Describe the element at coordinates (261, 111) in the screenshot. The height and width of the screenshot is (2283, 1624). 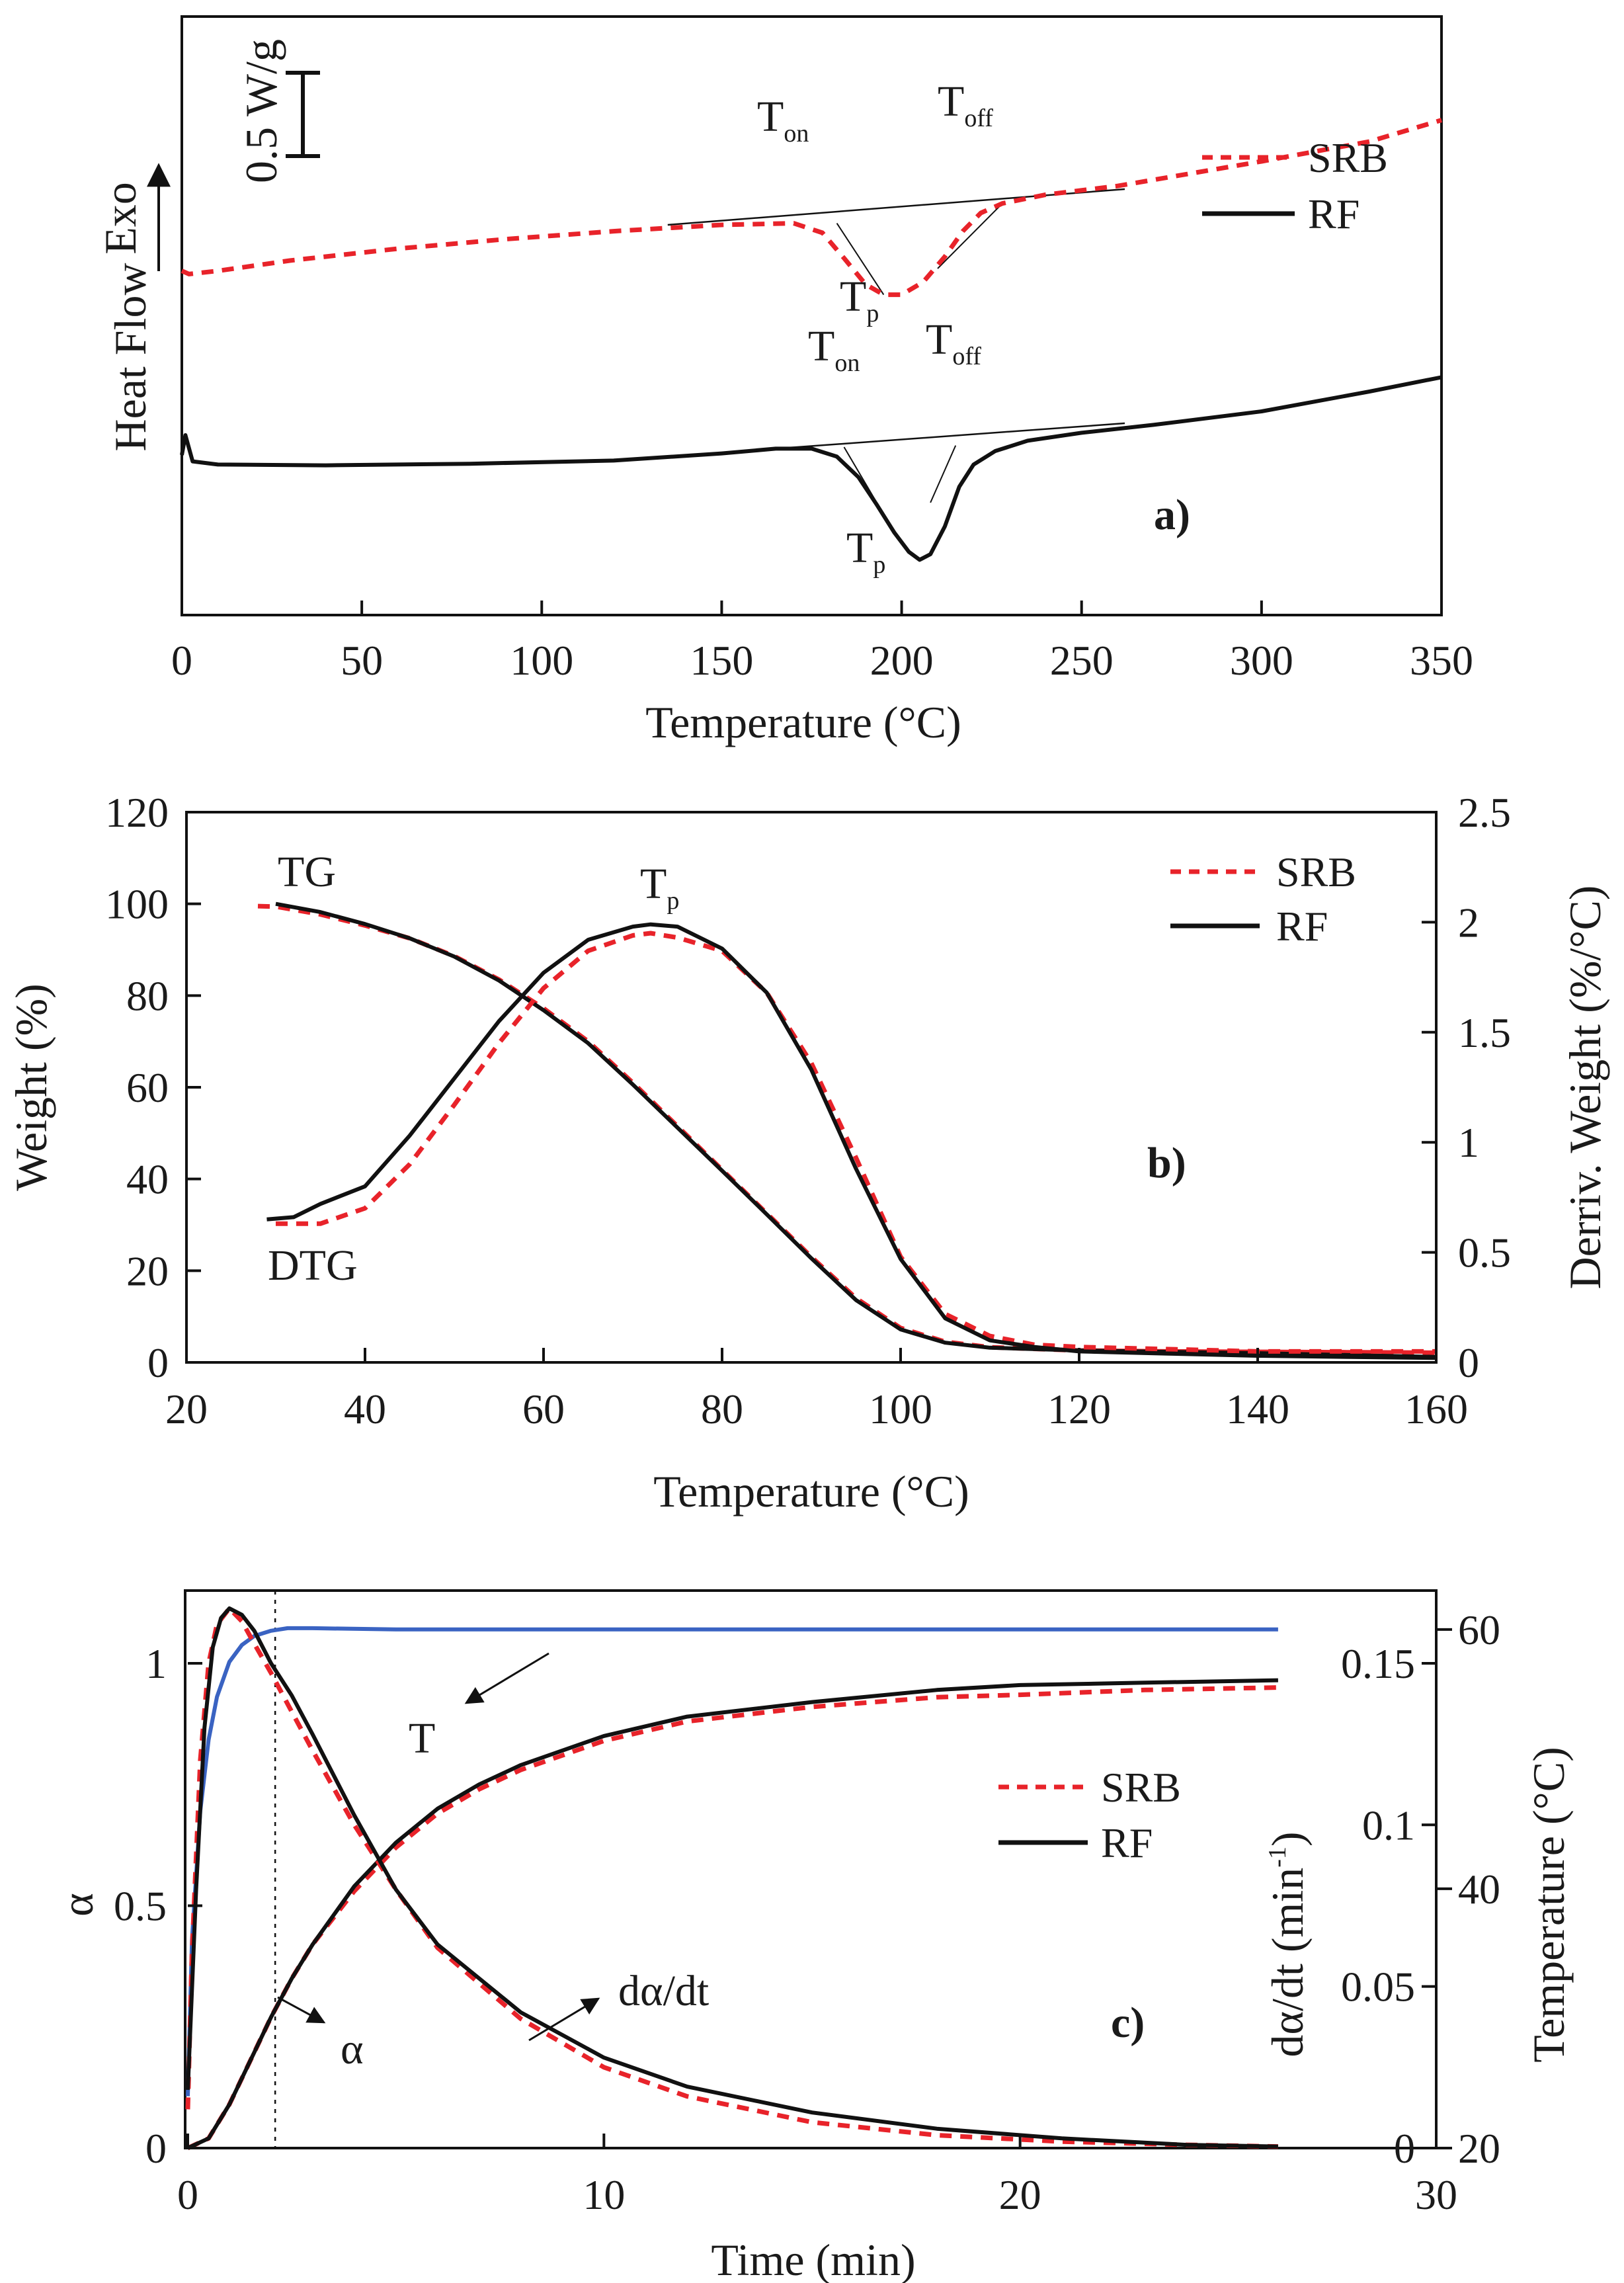
I see `scale-bar-label: 0.5 W/g` at that location.